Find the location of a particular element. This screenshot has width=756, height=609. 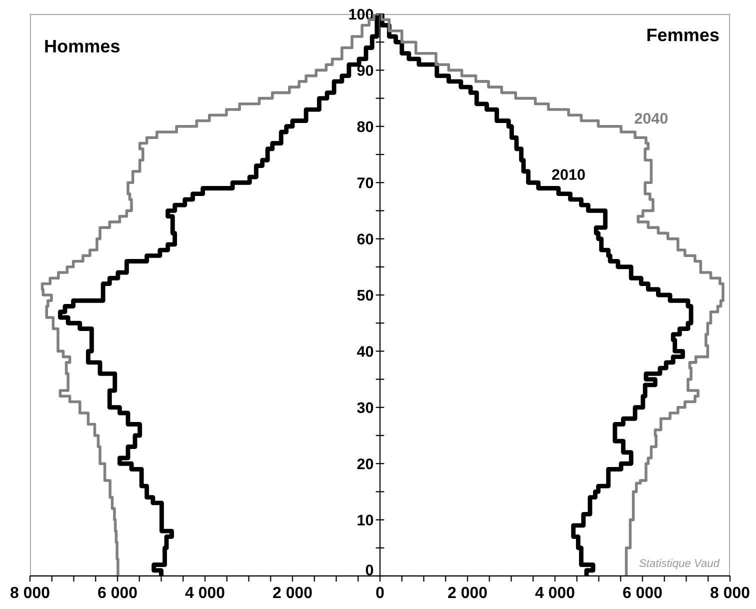

y-tick-label: 90 is located at coordinates (365, 70).